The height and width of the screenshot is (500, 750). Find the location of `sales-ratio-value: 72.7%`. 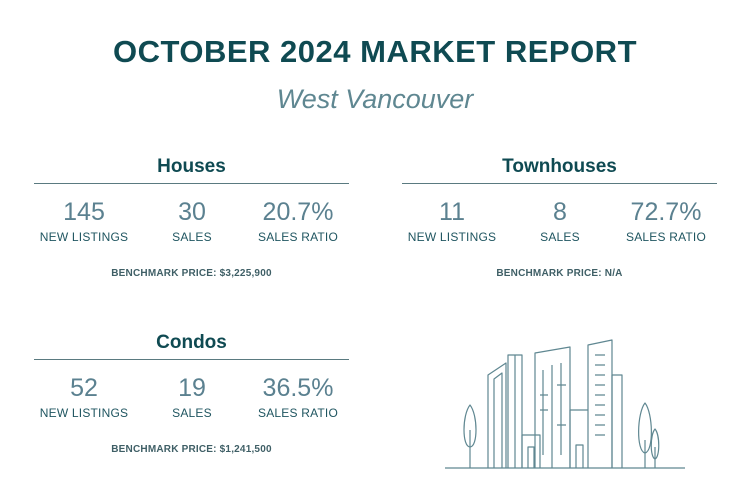

sales-ratio-value: 72.7% is located at coordinates (666, 212).